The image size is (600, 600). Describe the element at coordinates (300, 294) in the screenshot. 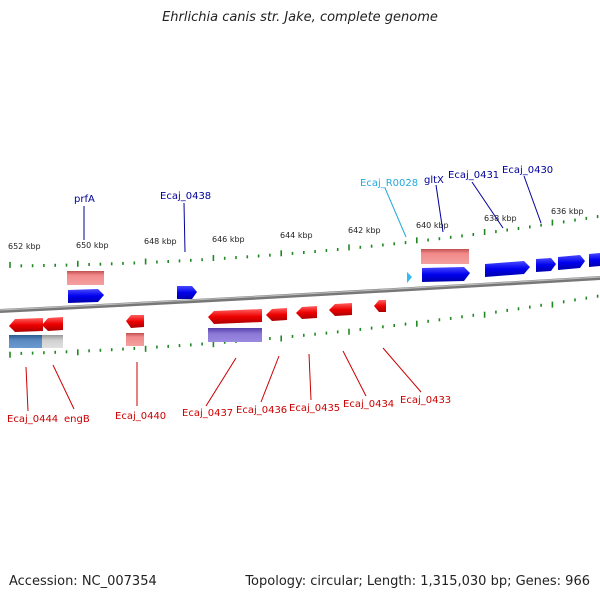

I see `genome-backbone` at that location.